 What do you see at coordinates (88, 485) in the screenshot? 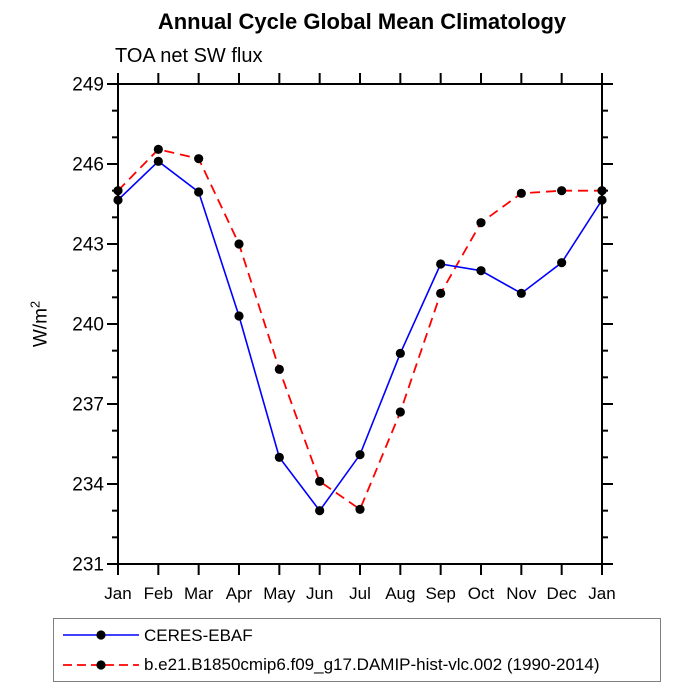
I see `y-tick-label: 234` at bounding box center [88, 485].